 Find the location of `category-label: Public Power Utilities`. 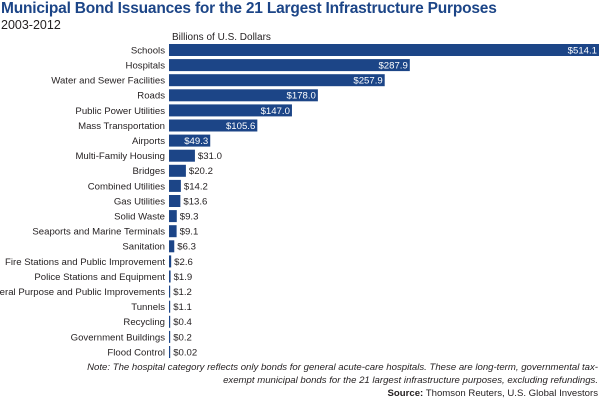

category-label: Public Power Utilities is located at coordinates (120, 111).